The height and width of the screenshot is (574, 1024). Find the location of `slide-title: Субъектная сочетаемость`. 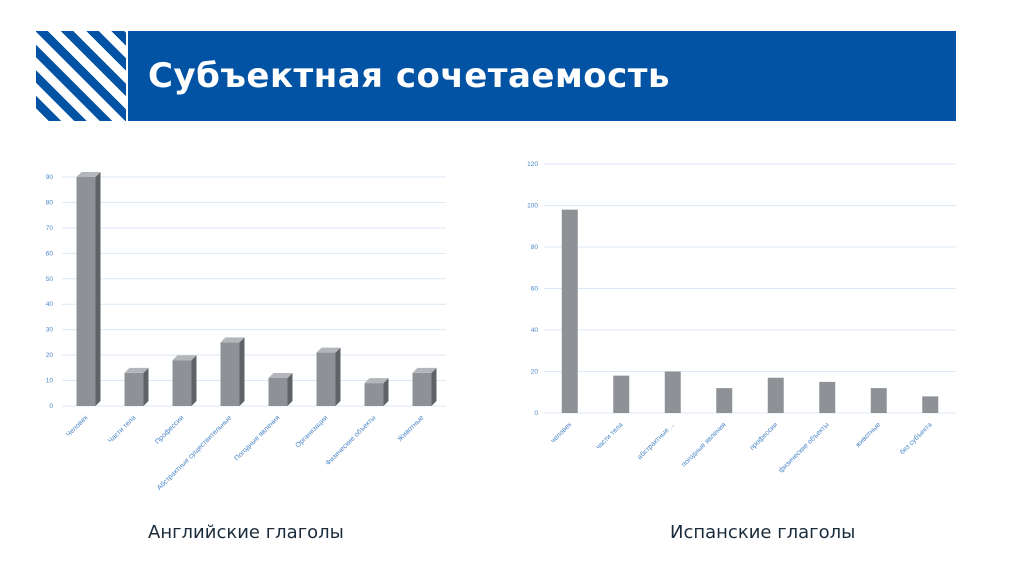

slide-title: Субъектная сочетаемость is located at coordinates (409, 76).